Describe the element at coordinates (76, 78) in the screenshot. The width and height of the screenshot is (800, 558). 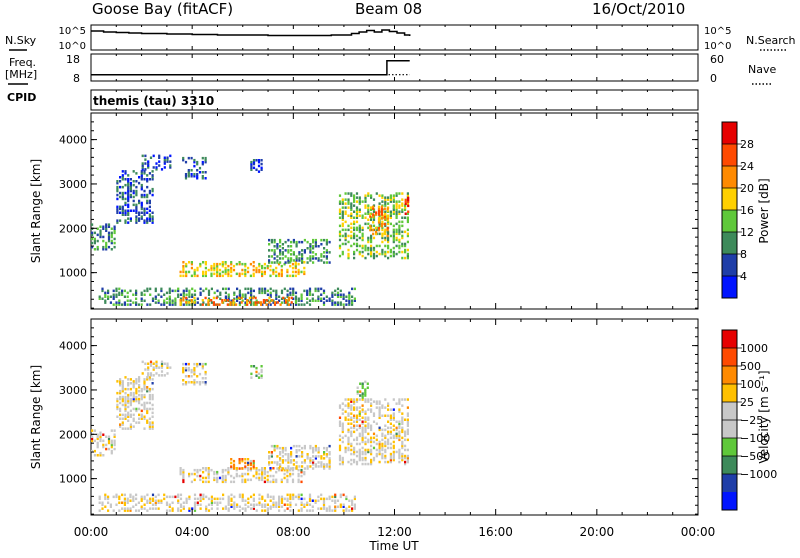
I see `freq-left-tick-bottom: 8` at that location.